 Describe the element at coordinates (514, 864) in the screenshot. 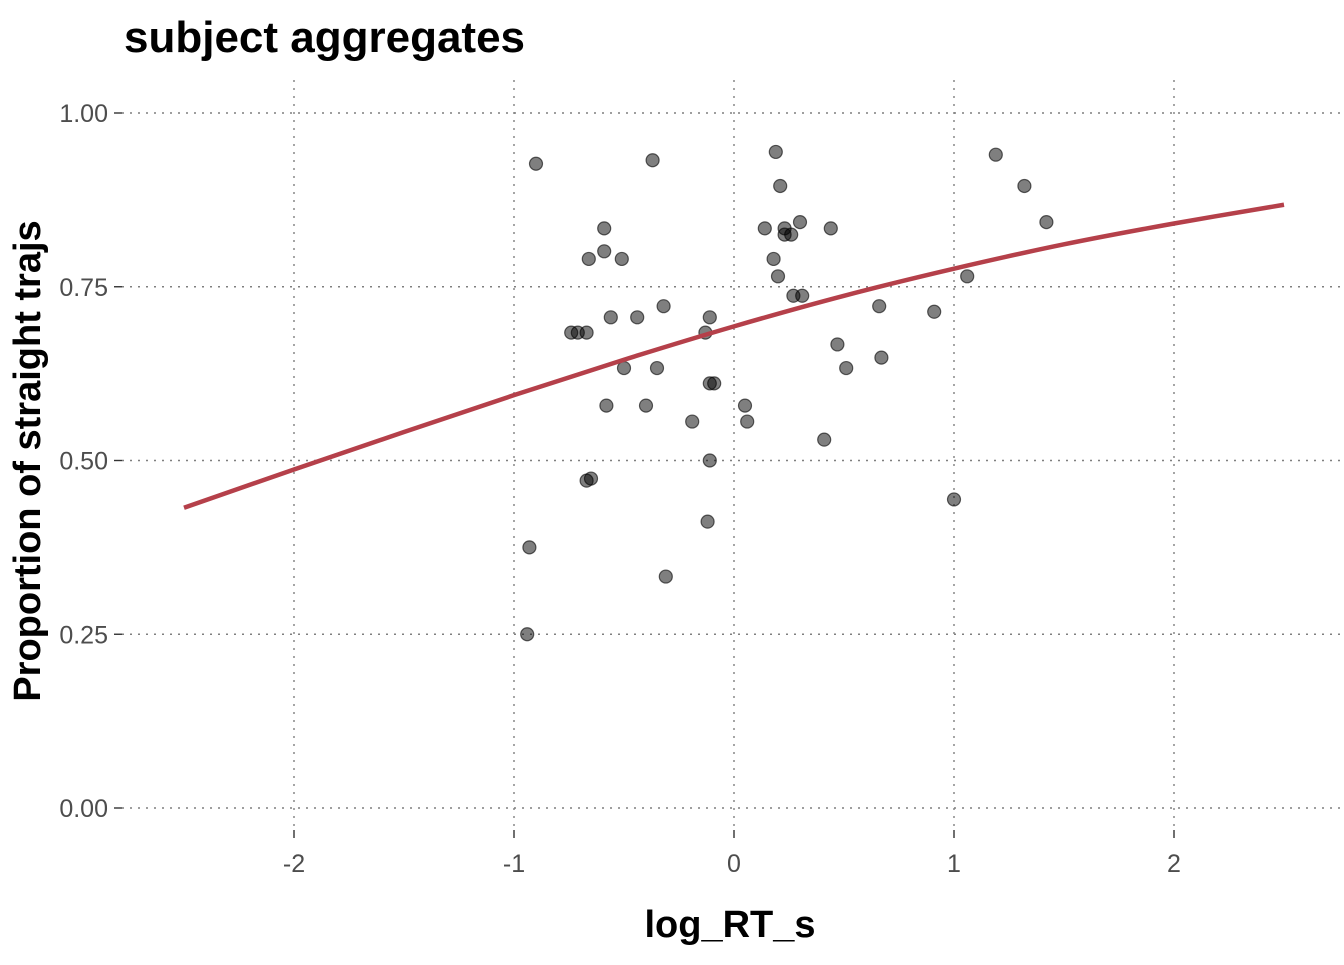

I see `x-tick-label: -1` at that location.